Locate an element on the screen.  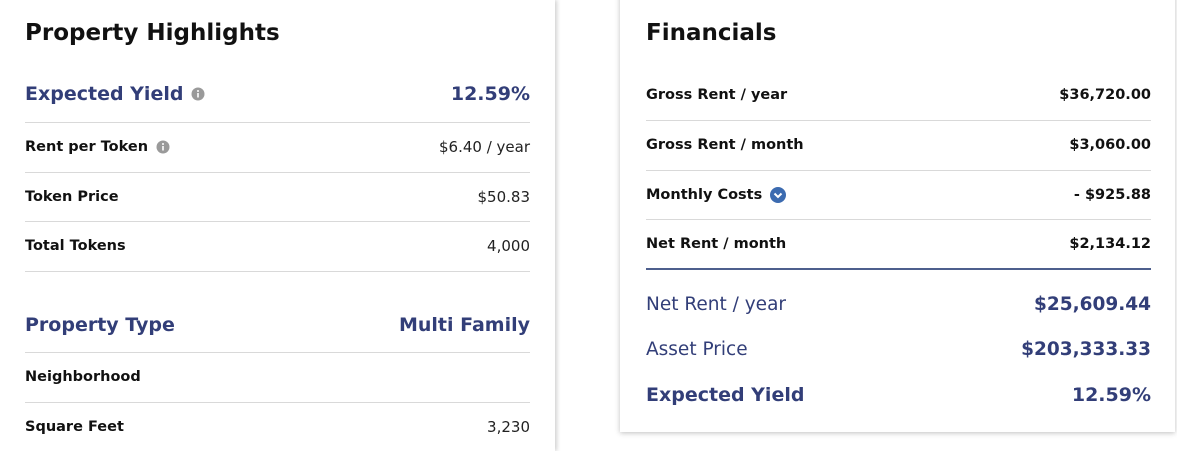
value: $25,609.44 is located at coordinates (1092, 304).